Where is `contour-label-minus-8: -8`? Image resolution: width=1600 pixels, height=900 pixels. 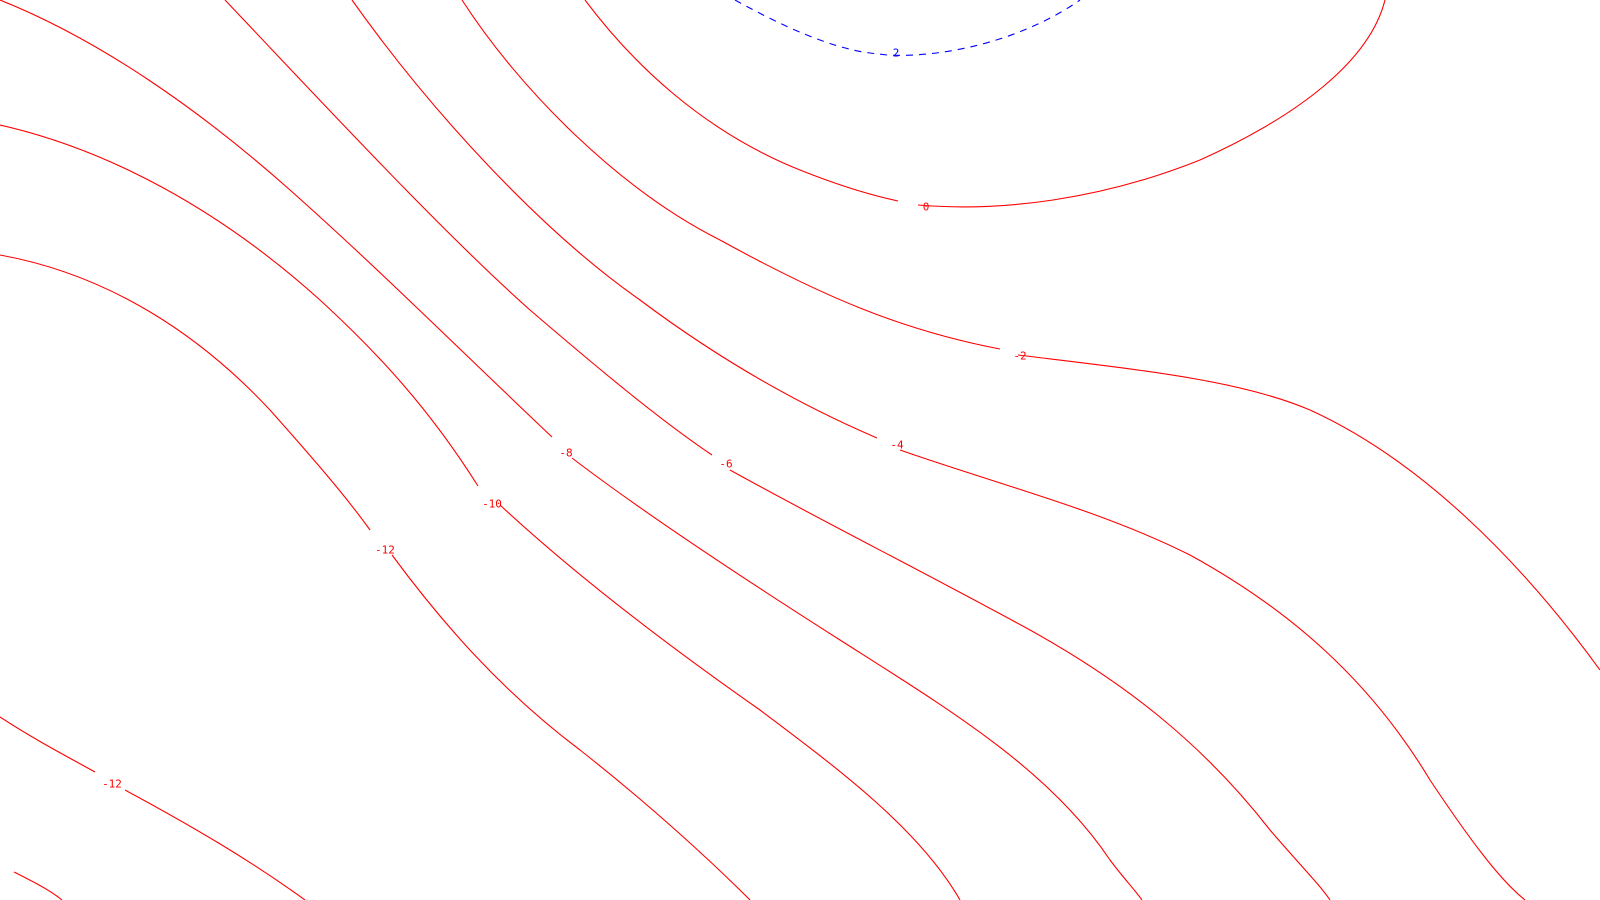 contour-label-minus-8: -8 is located at coordinates (565, 453).